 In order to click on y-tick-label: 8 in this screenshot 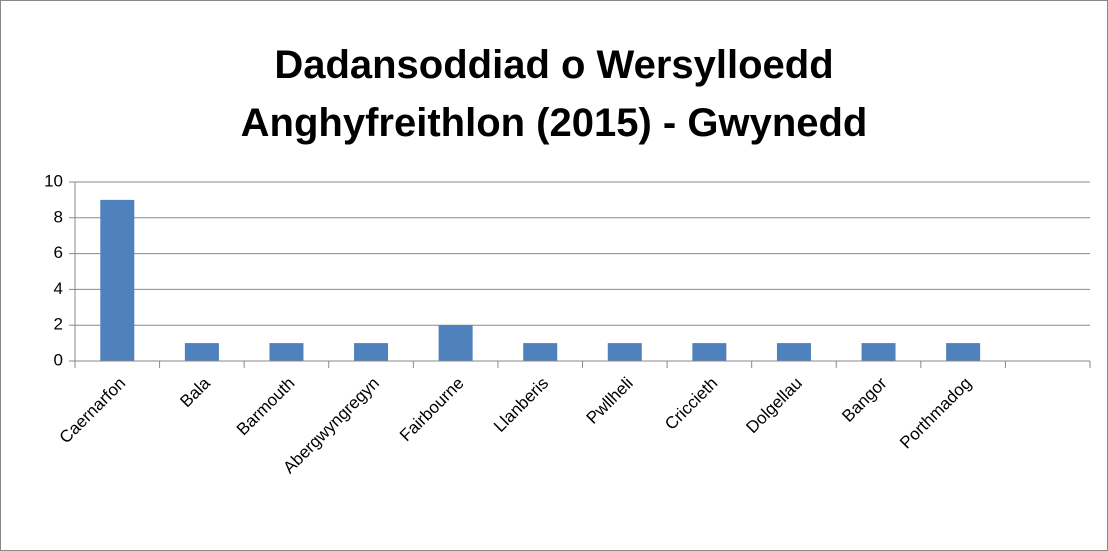, I will do `click(58, 216)`.